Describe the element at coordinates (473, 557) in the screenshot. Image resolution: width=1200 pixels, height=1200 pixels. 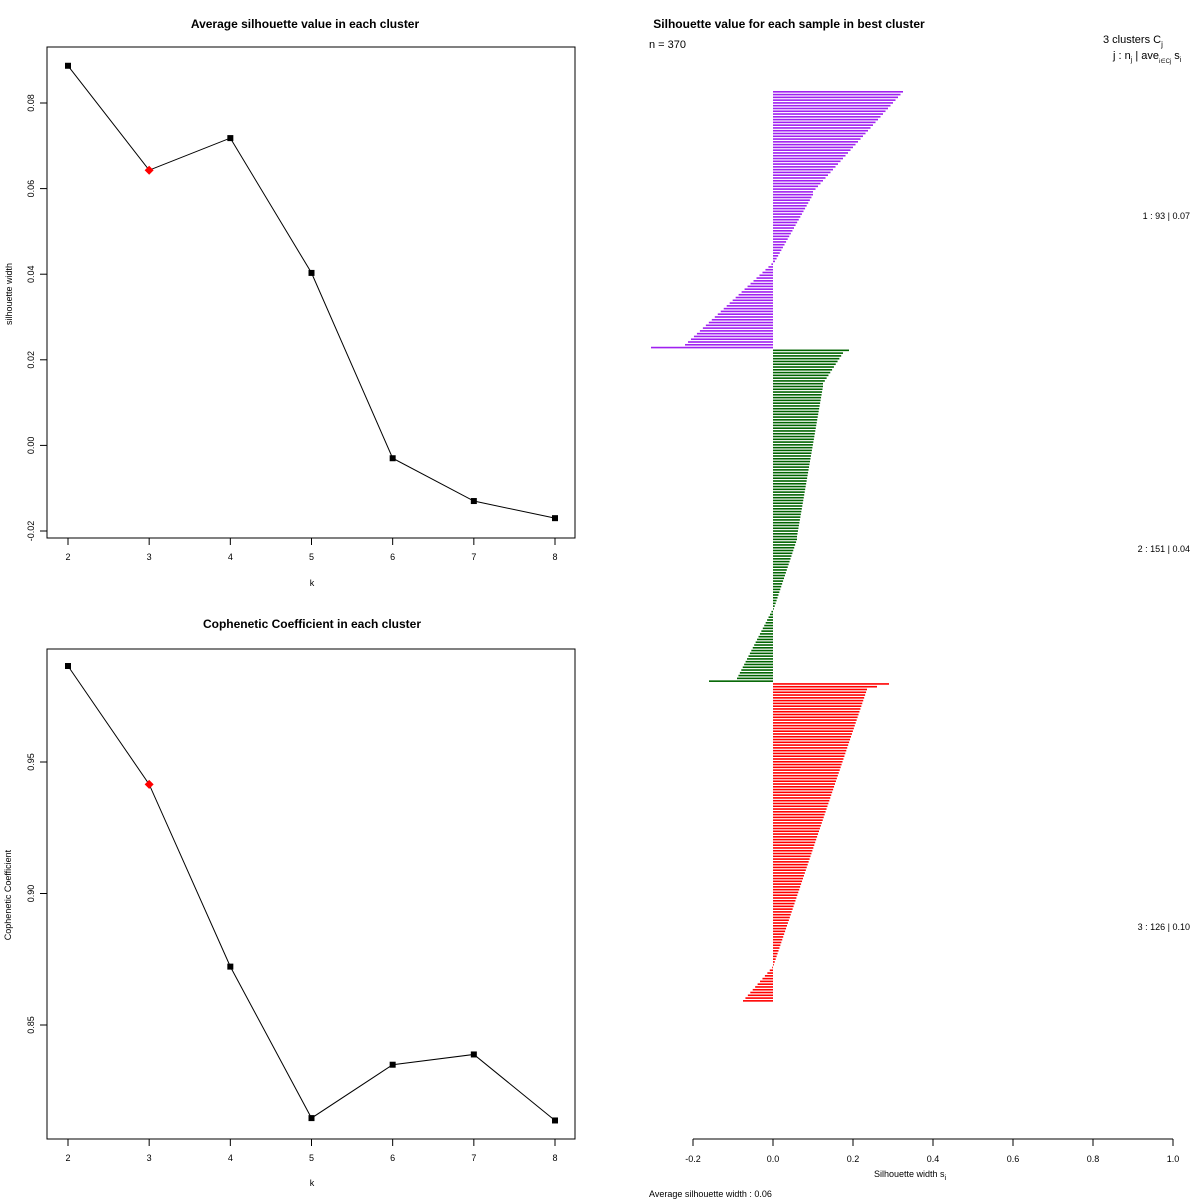
I see `p1-x-tick-label: 7` at that location.